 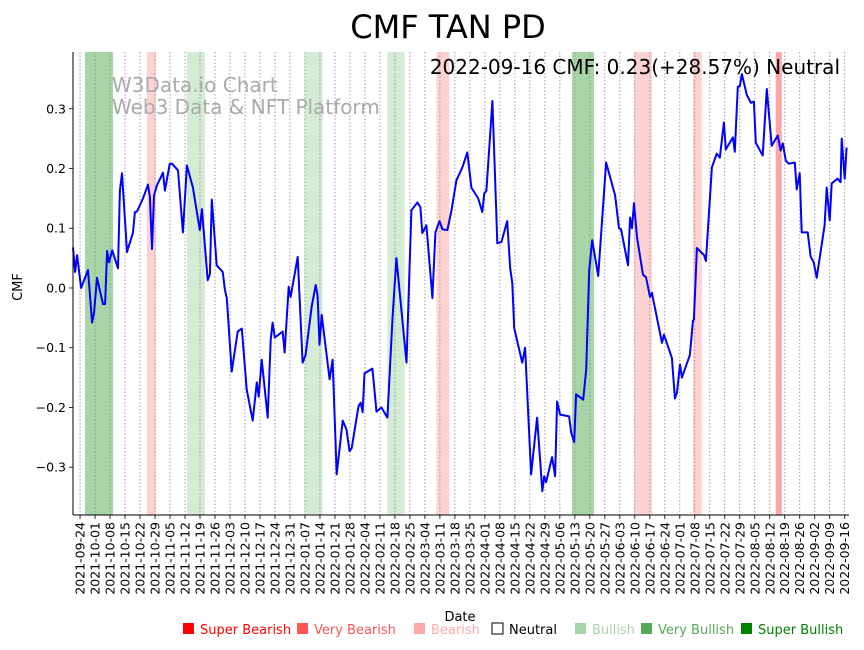 I want to click on x-tick-label: 2022-04-01, so click(x=484, y=558).